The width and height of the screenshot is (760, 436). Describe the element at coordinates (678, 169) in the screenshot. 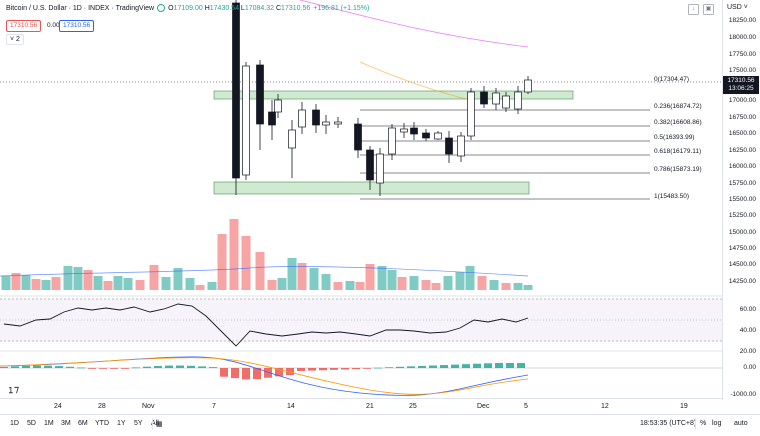

I see `fib-level-label: 0.786(15873.19)` at that location.